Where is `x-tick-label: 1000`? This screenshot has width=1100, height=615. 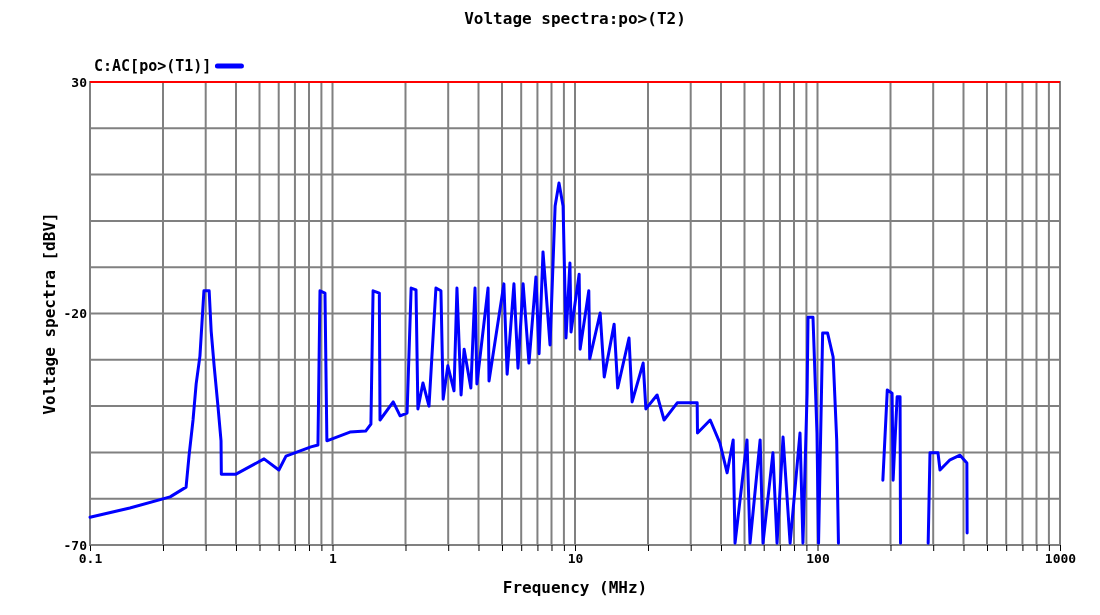
x-tick-label: 1000 is located at coordinates (1060, 559).